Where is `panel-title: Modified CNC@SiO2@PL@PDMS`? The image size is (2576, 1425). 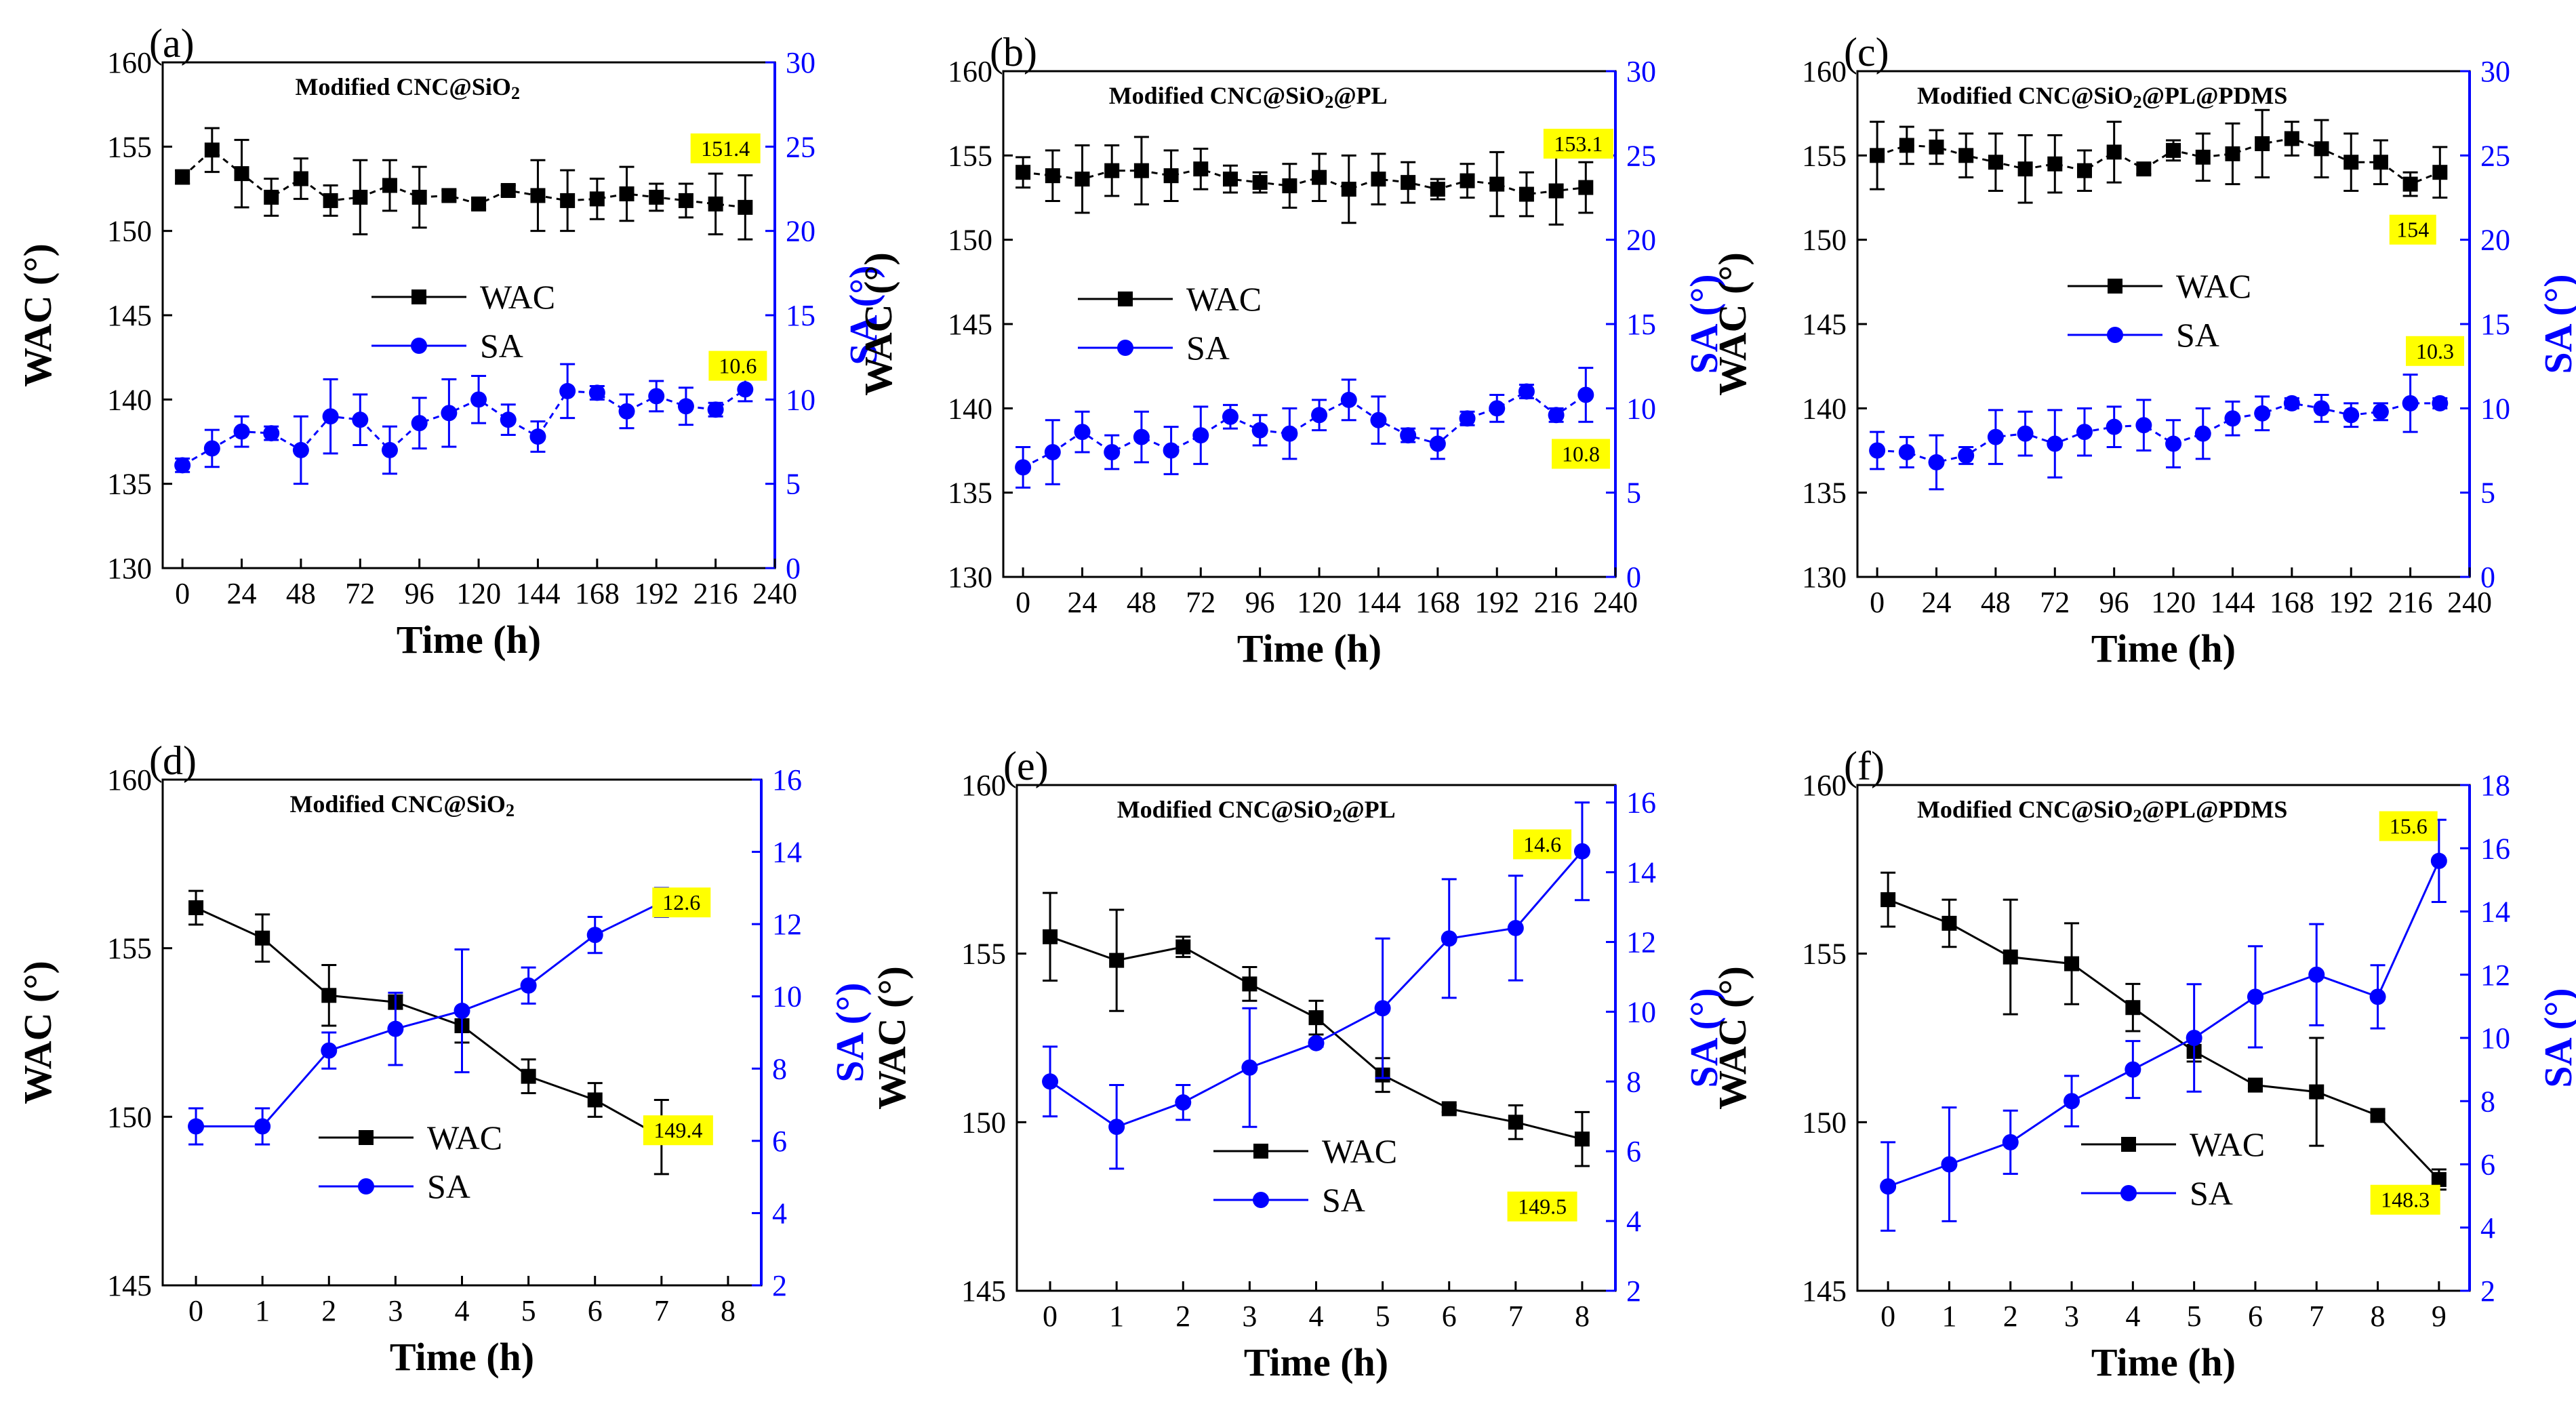 panel-title: Modified CNC@SiO2@PL@PDMS is located at coordinates (2102, 811).